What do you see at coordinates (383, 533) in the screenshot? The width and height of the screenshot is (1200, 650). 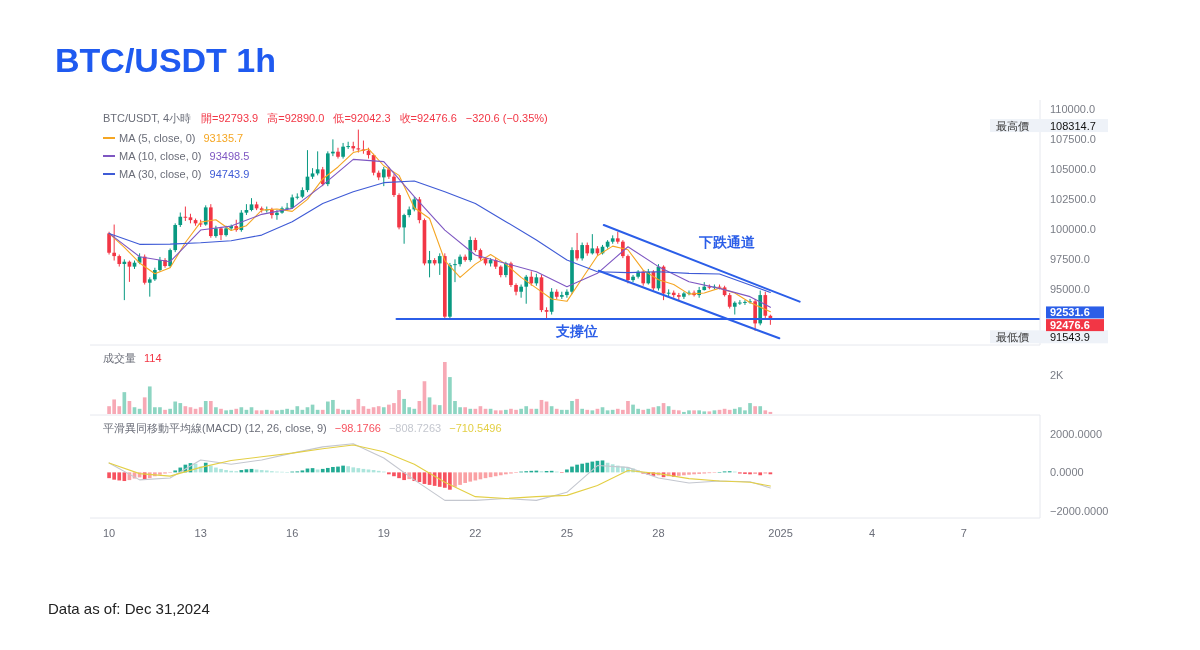 I see `x-tick-label: 19` at bounding box center [383, 533].